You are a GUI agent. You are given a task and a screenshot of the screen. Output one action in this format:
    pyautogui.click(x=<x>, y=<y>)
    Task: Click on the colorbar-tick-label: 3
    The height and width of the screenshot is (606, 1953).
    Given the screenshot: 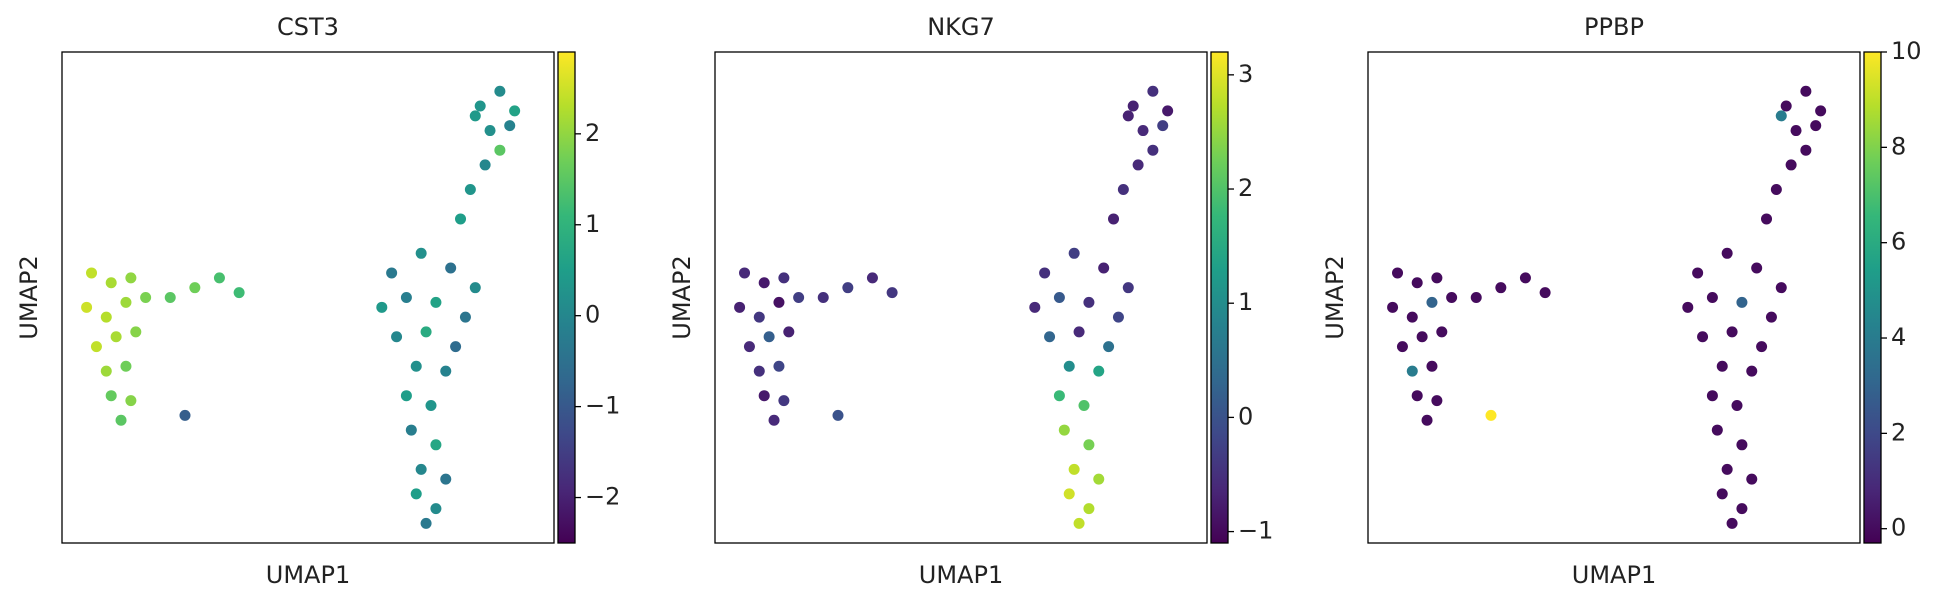 What is the action you would take?
    pyautogui.click(x=1245, y=74)
    